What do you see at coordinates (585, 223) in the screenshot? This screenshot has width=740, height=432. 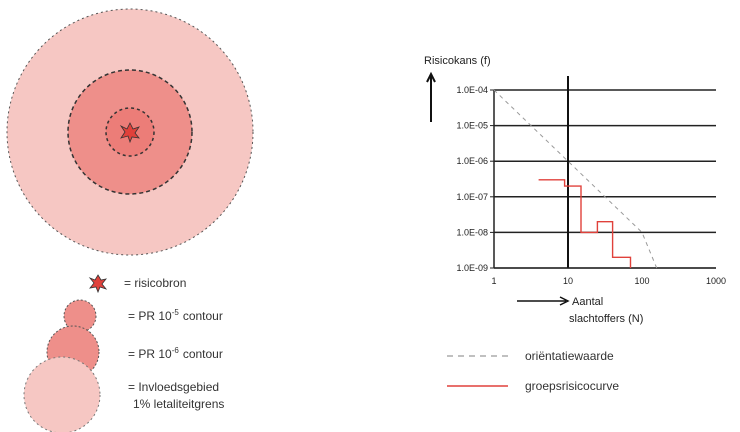 I see `group-risk-curve` at bounding box center [585, 223].